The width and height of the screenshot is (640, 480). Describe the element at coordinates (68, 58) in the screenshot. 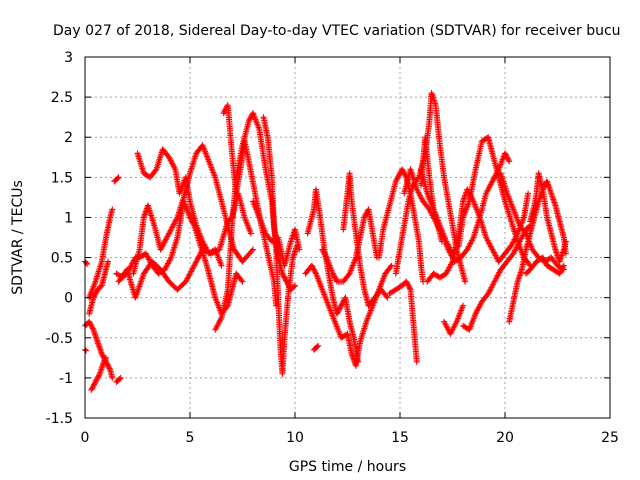

I see `y-tick-label: 3` at that location.